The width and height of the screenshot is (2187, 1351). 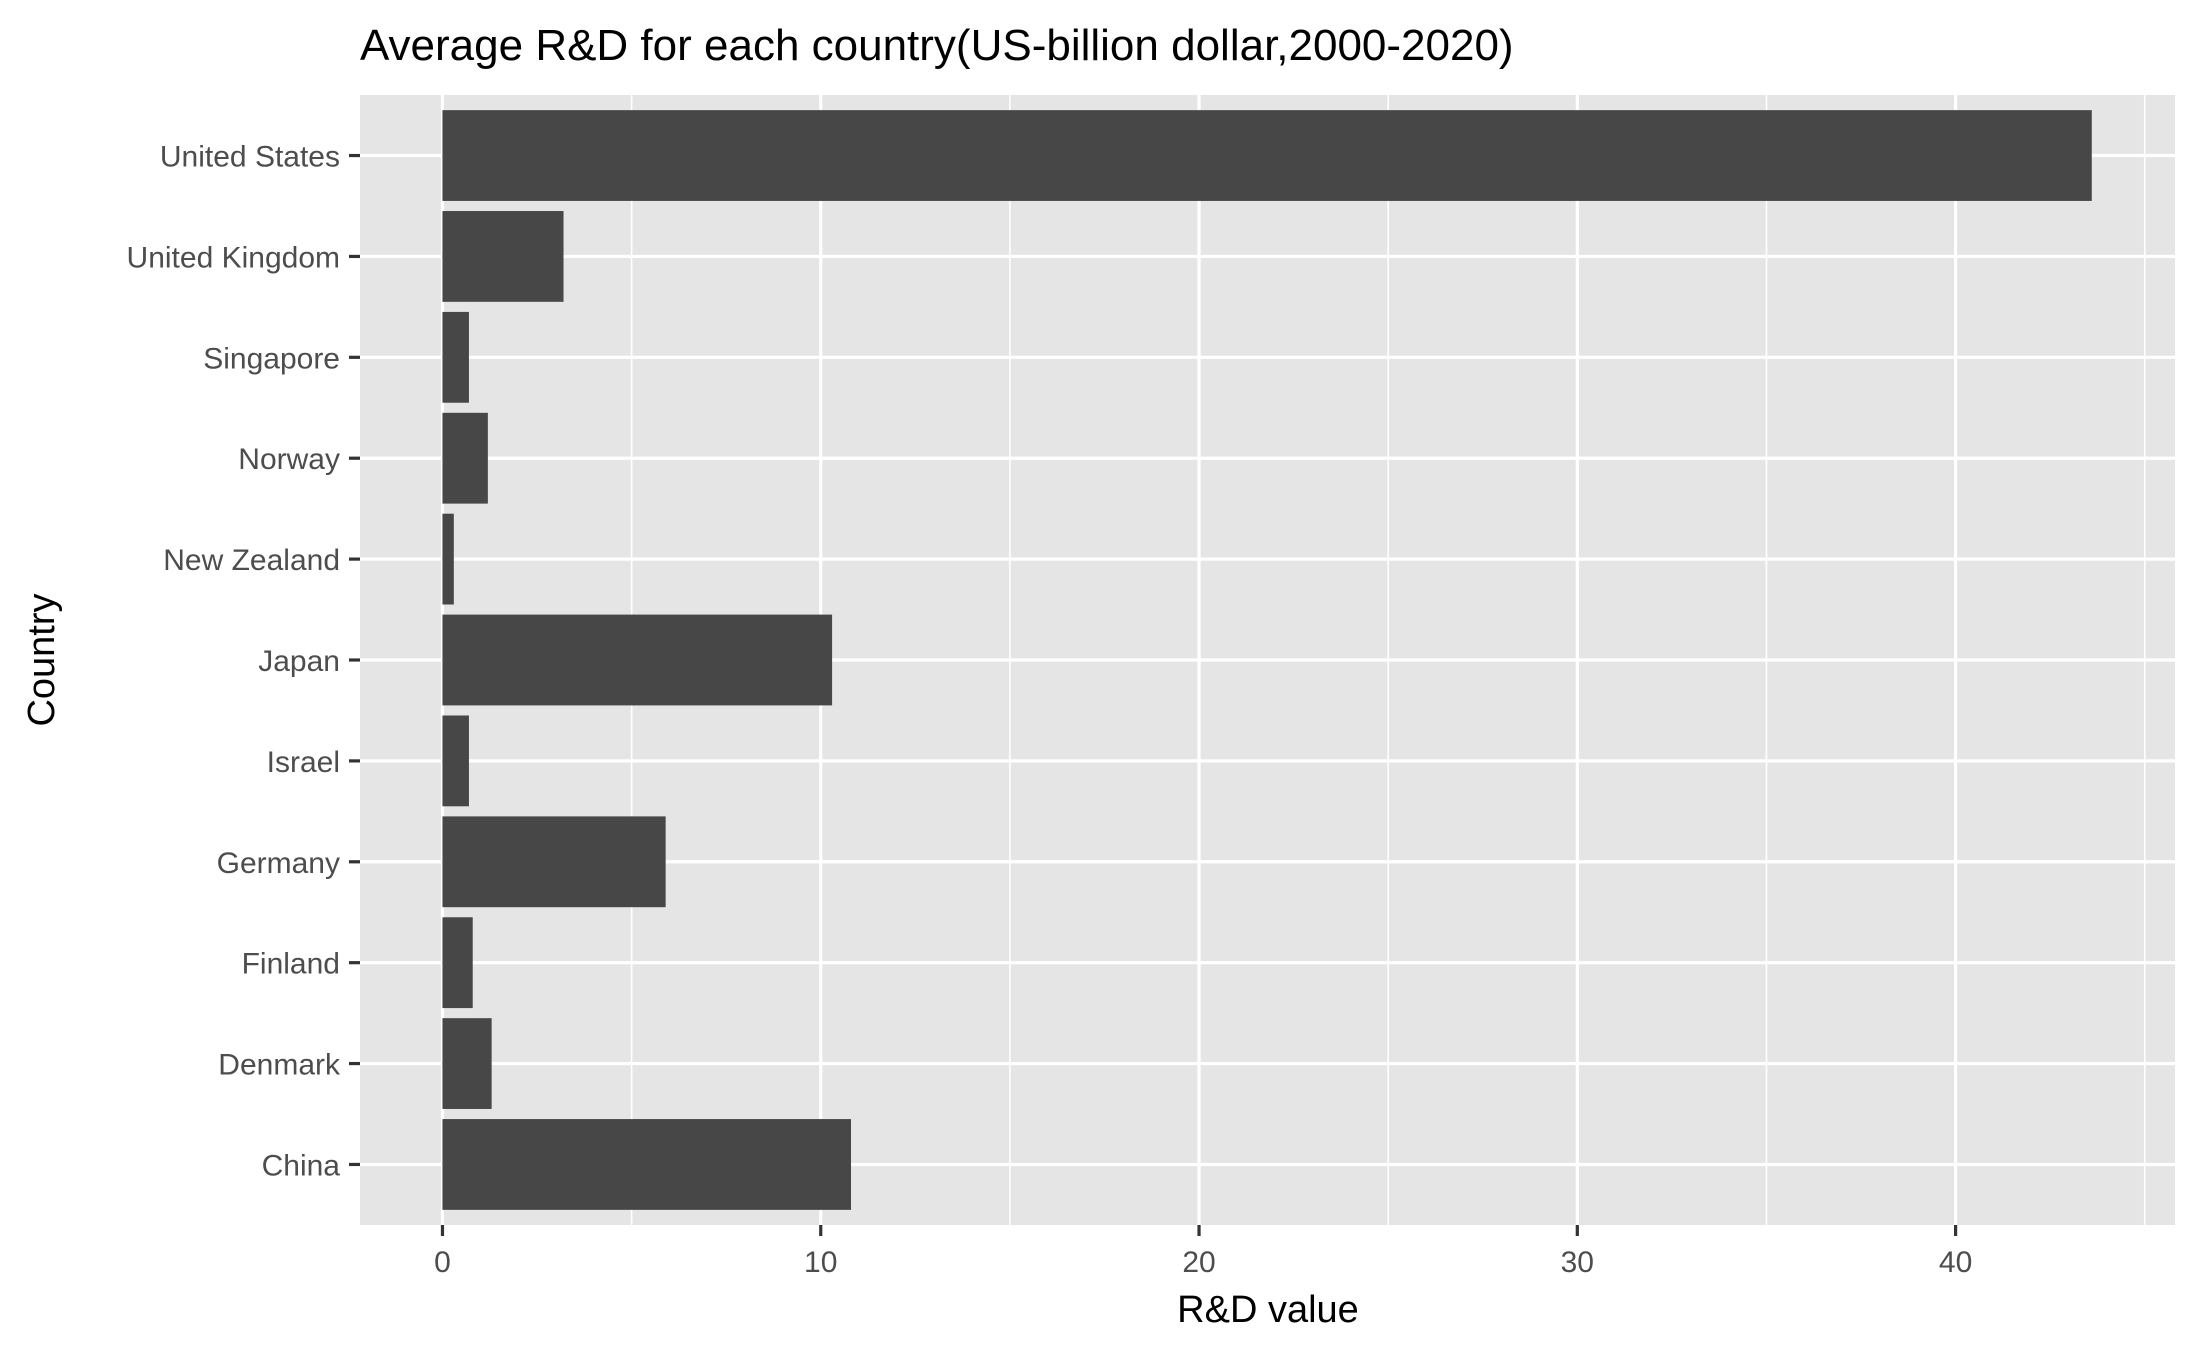 I want to click on y-tick-label: Norway, so click(x=289, y=459).